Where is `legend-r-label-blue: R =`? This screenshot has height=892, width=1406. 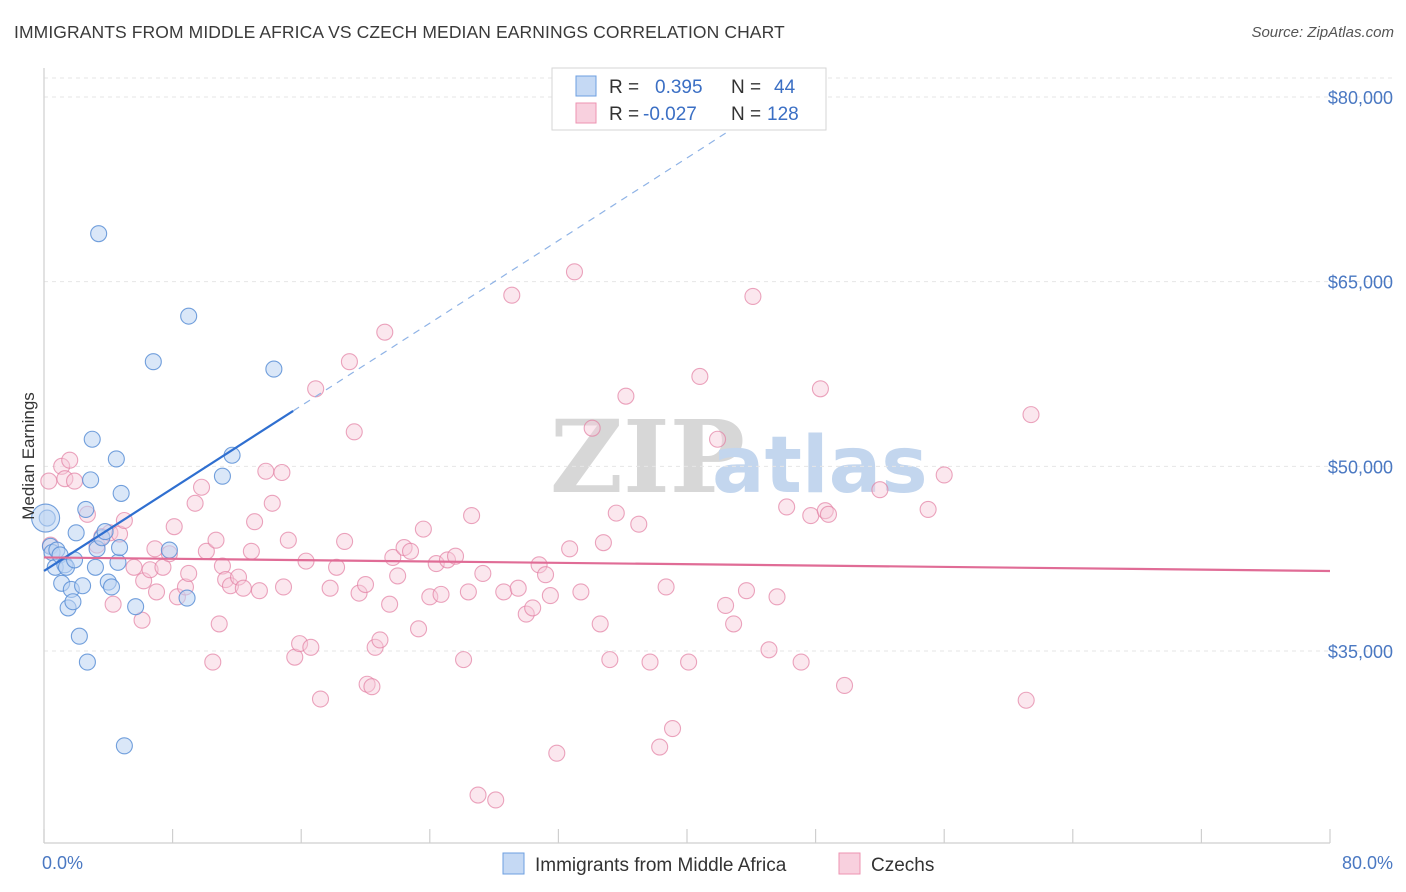 legend-r-label-blue: R = is located at coordinates (624, 87).